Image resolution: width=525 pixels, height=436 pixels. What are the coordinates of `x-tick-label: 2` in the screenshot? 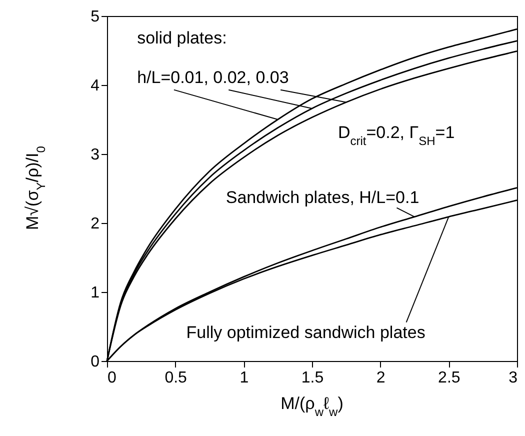 It's located at (381, 378).